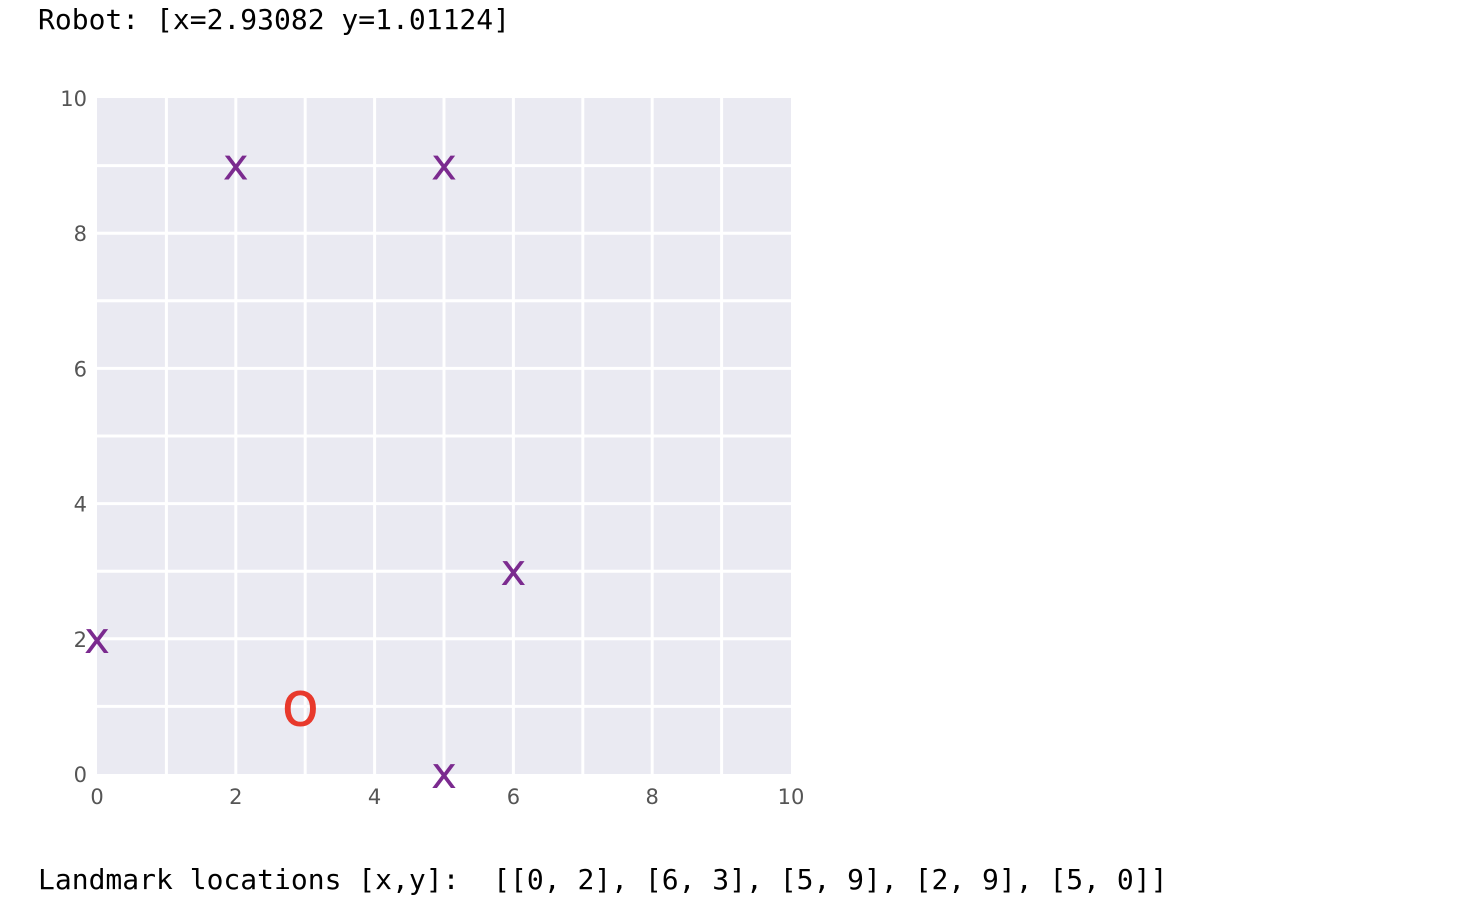 This screenshot has height=912, width=1466. Describe the element at coordinates (73, 99) in the screenshot. I see `y-tick-label: 10` at that location.